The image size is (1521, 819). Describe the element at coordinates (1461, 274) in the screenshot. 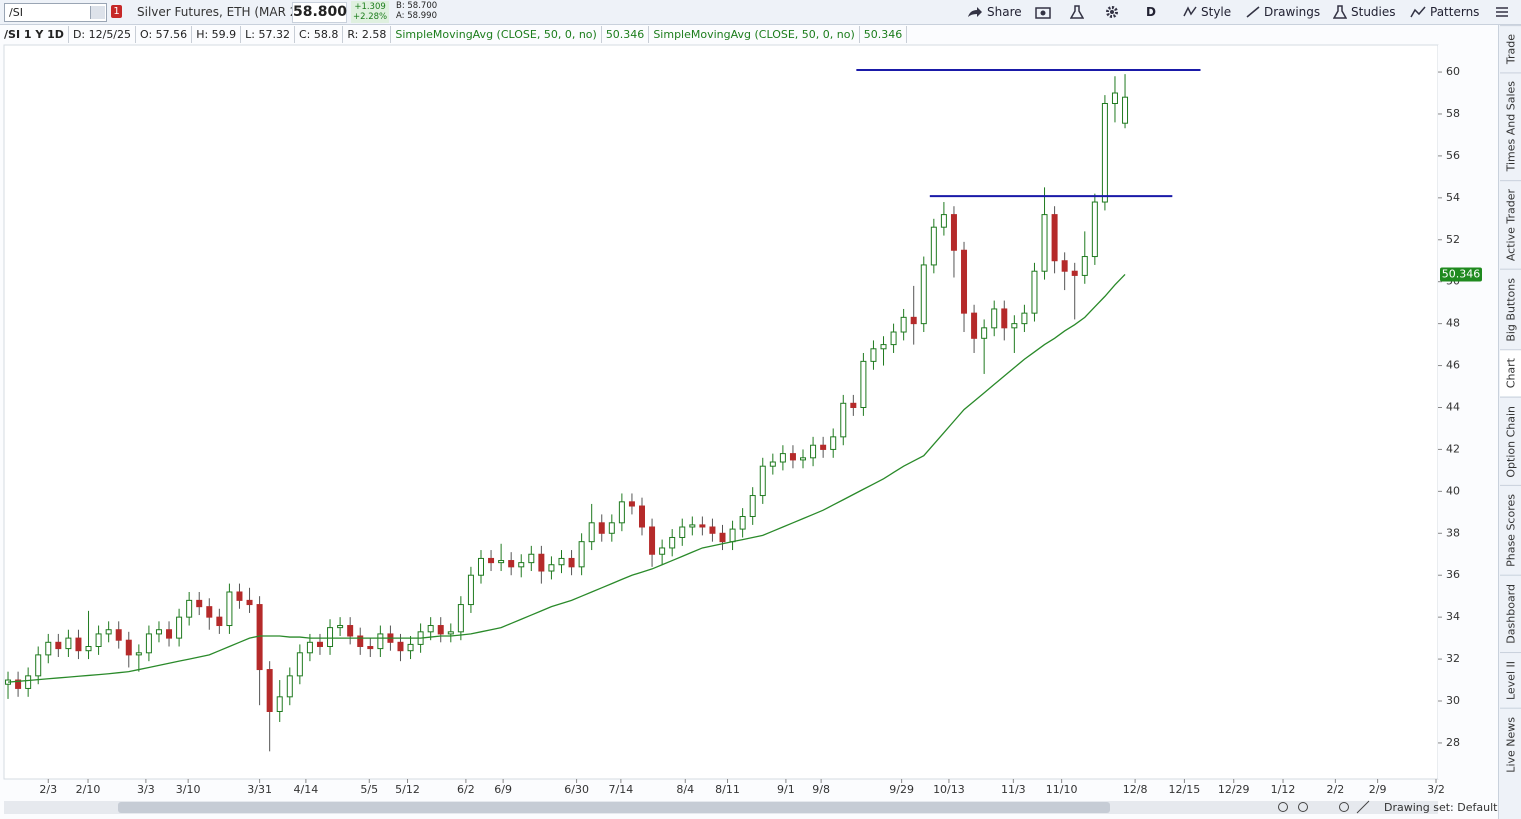

I see `sma-price-tag` at that location.